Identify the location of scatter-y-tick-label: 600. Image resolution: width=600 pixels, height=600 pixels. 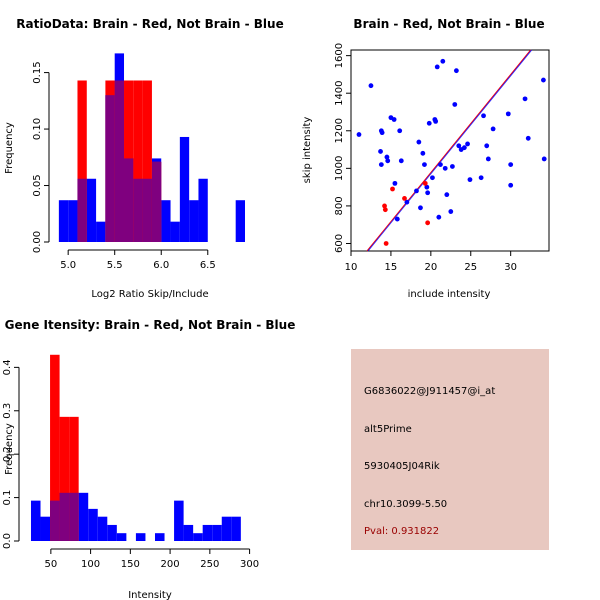
(339, 243).